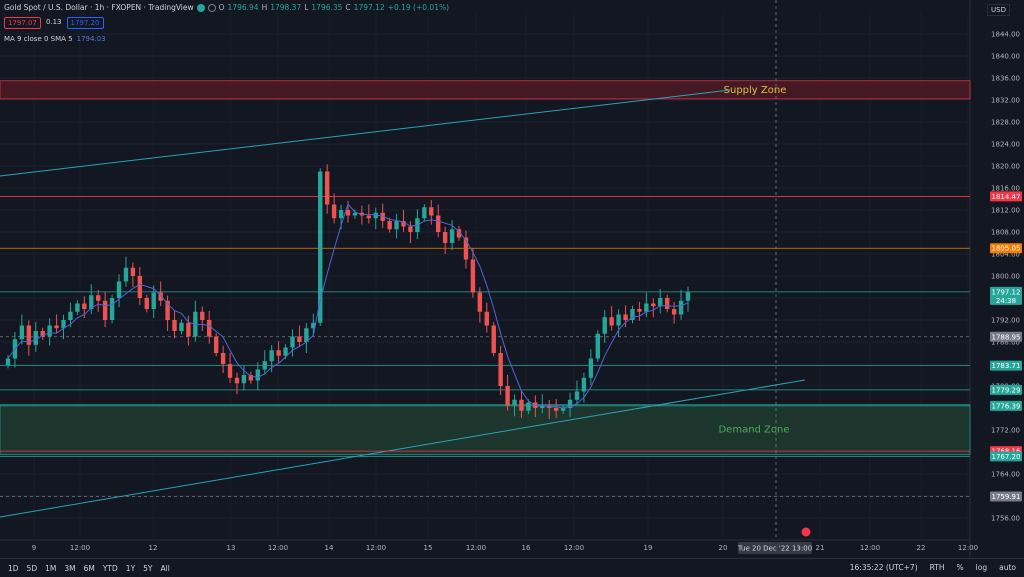 The width and height of the screenshot is (1024, 577). What do you see at coordinates (13, 568) in the screenshot?
I see `tf-1d: 1D` at bounding box center [13, 568].